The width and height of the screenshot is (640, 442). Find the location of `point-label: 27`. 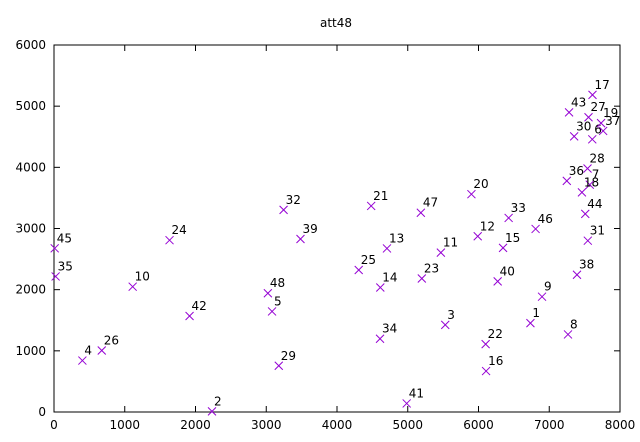

point-label: 27 is located at coordinates (598, 107).